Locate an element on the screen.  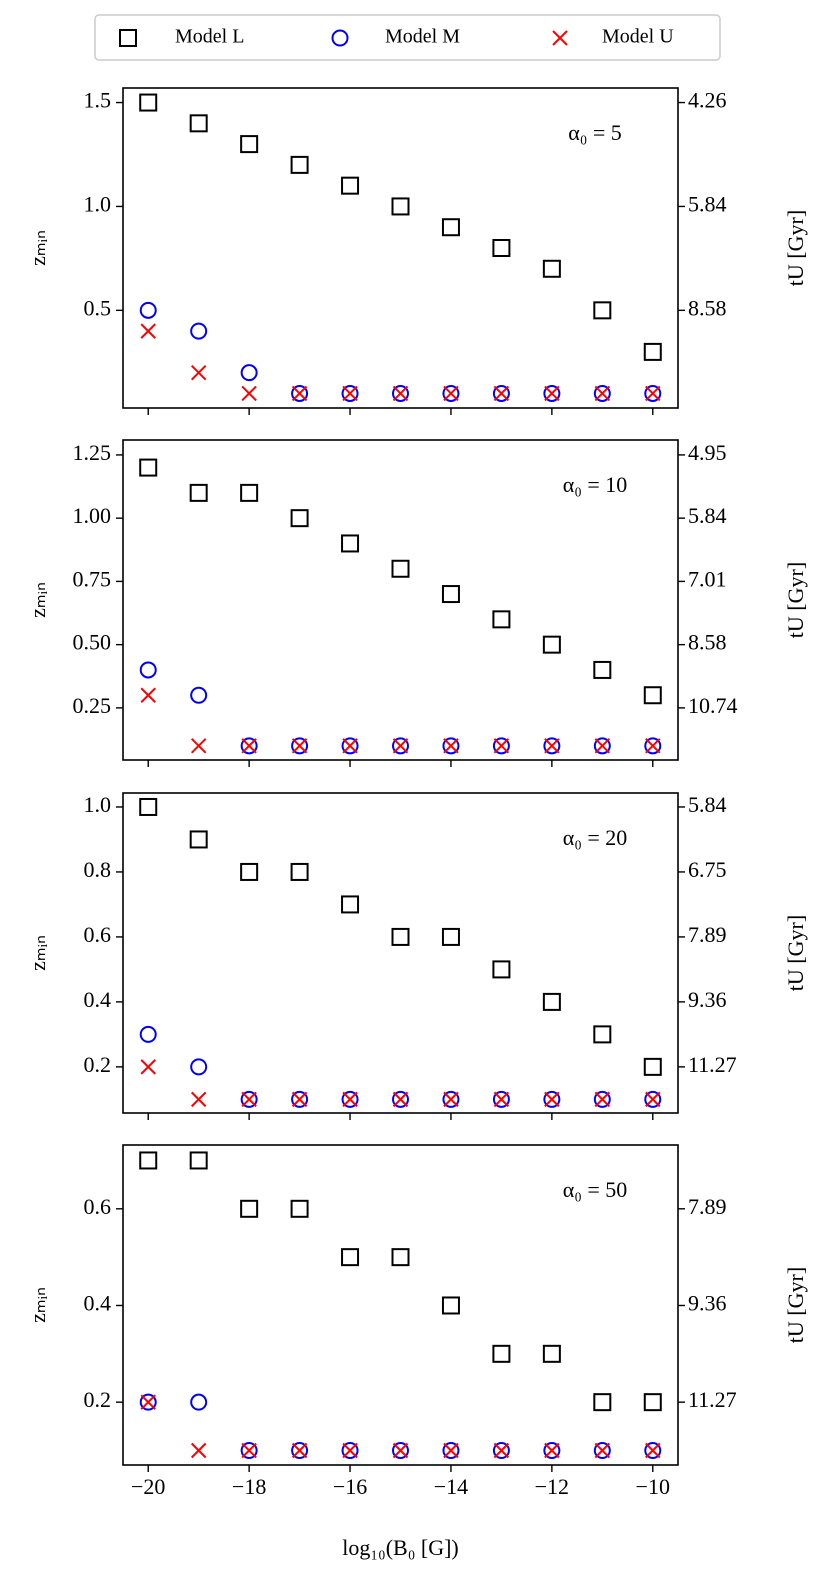
y2-tick-label: 11.27 is located at coordinates (712, 1064).